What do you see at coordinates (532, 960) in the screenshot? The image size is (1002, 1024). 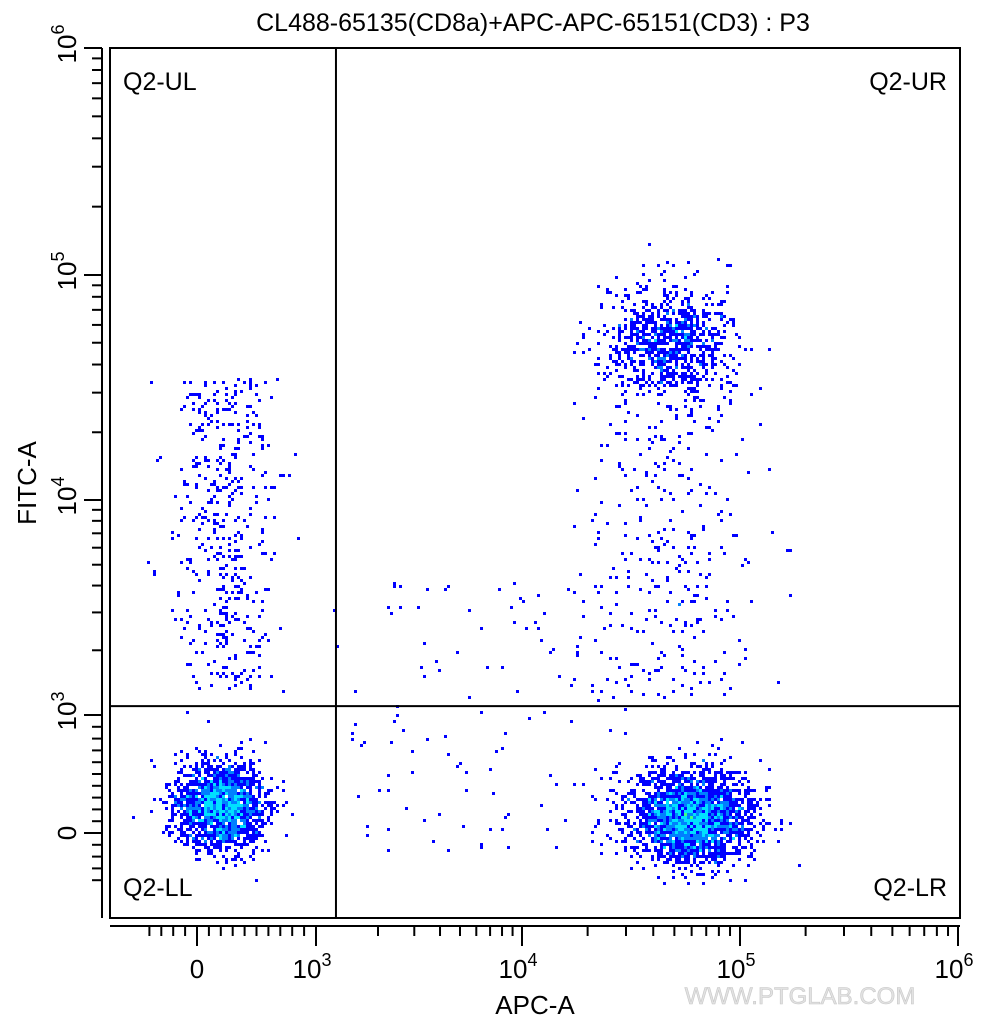 I see `x-tick-exponent: 4` at bounding box center [532, 960].